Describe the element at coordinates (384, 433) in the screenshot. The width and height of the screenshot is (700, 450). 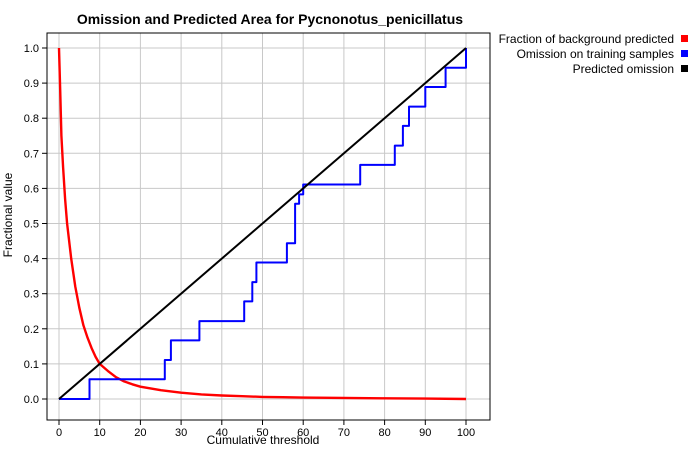
I see `x-tick-label: 80` at that location.